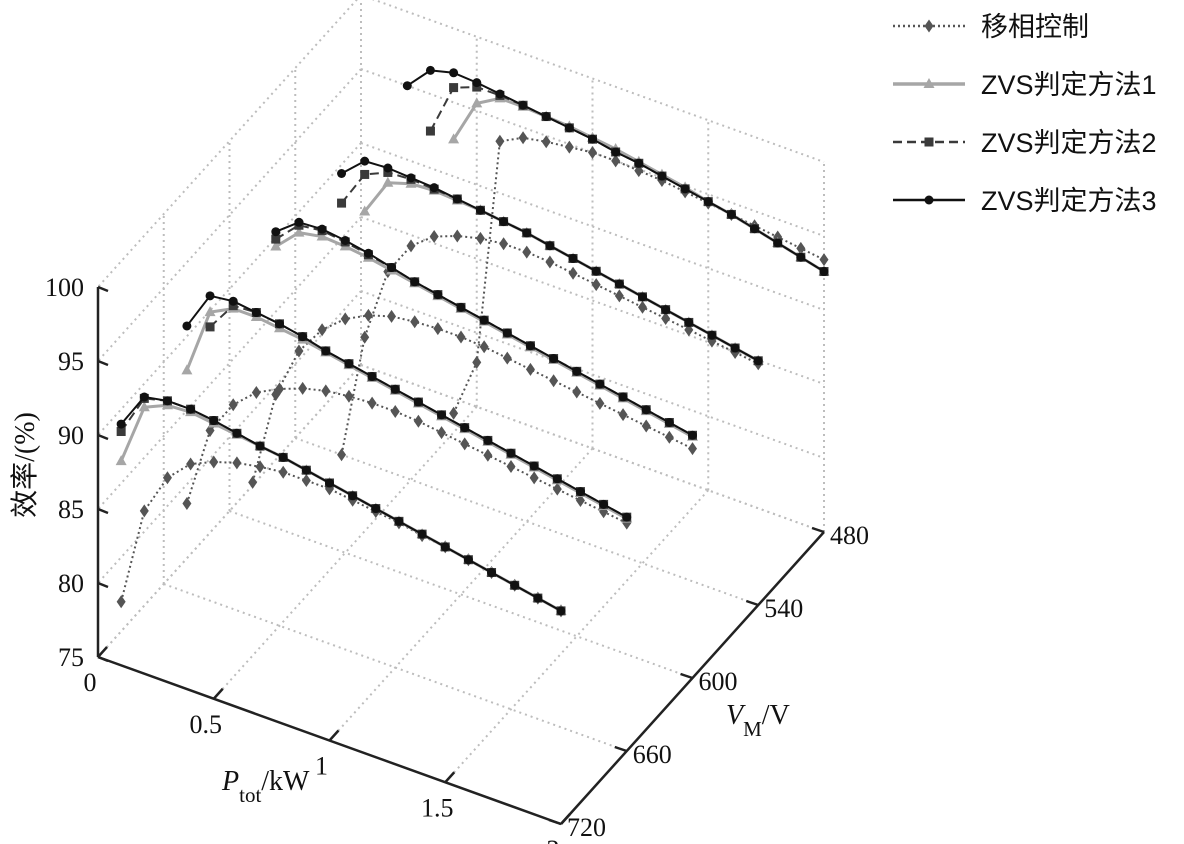 Image resolution: width=1184 pixels, height=844 pixels. I want to click on series-3-v480, so click(627, 179).